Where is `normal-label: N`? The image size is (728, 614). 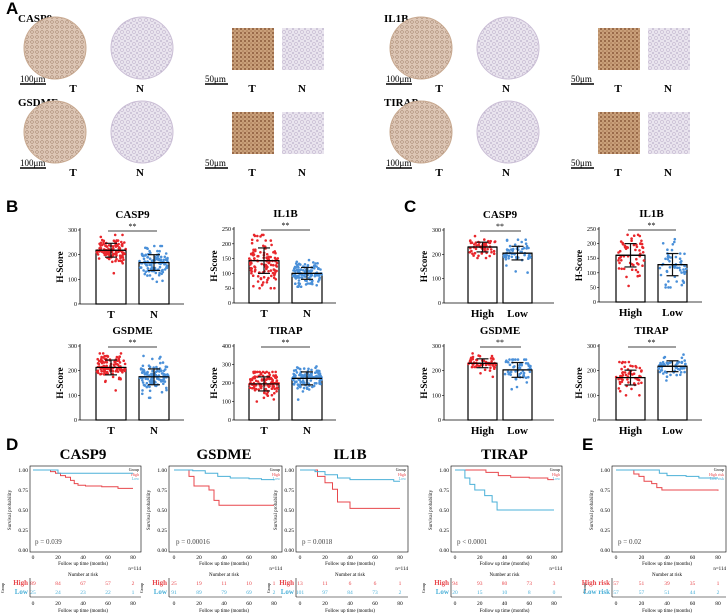
normal-label: N is located at coordinates (140, 89).